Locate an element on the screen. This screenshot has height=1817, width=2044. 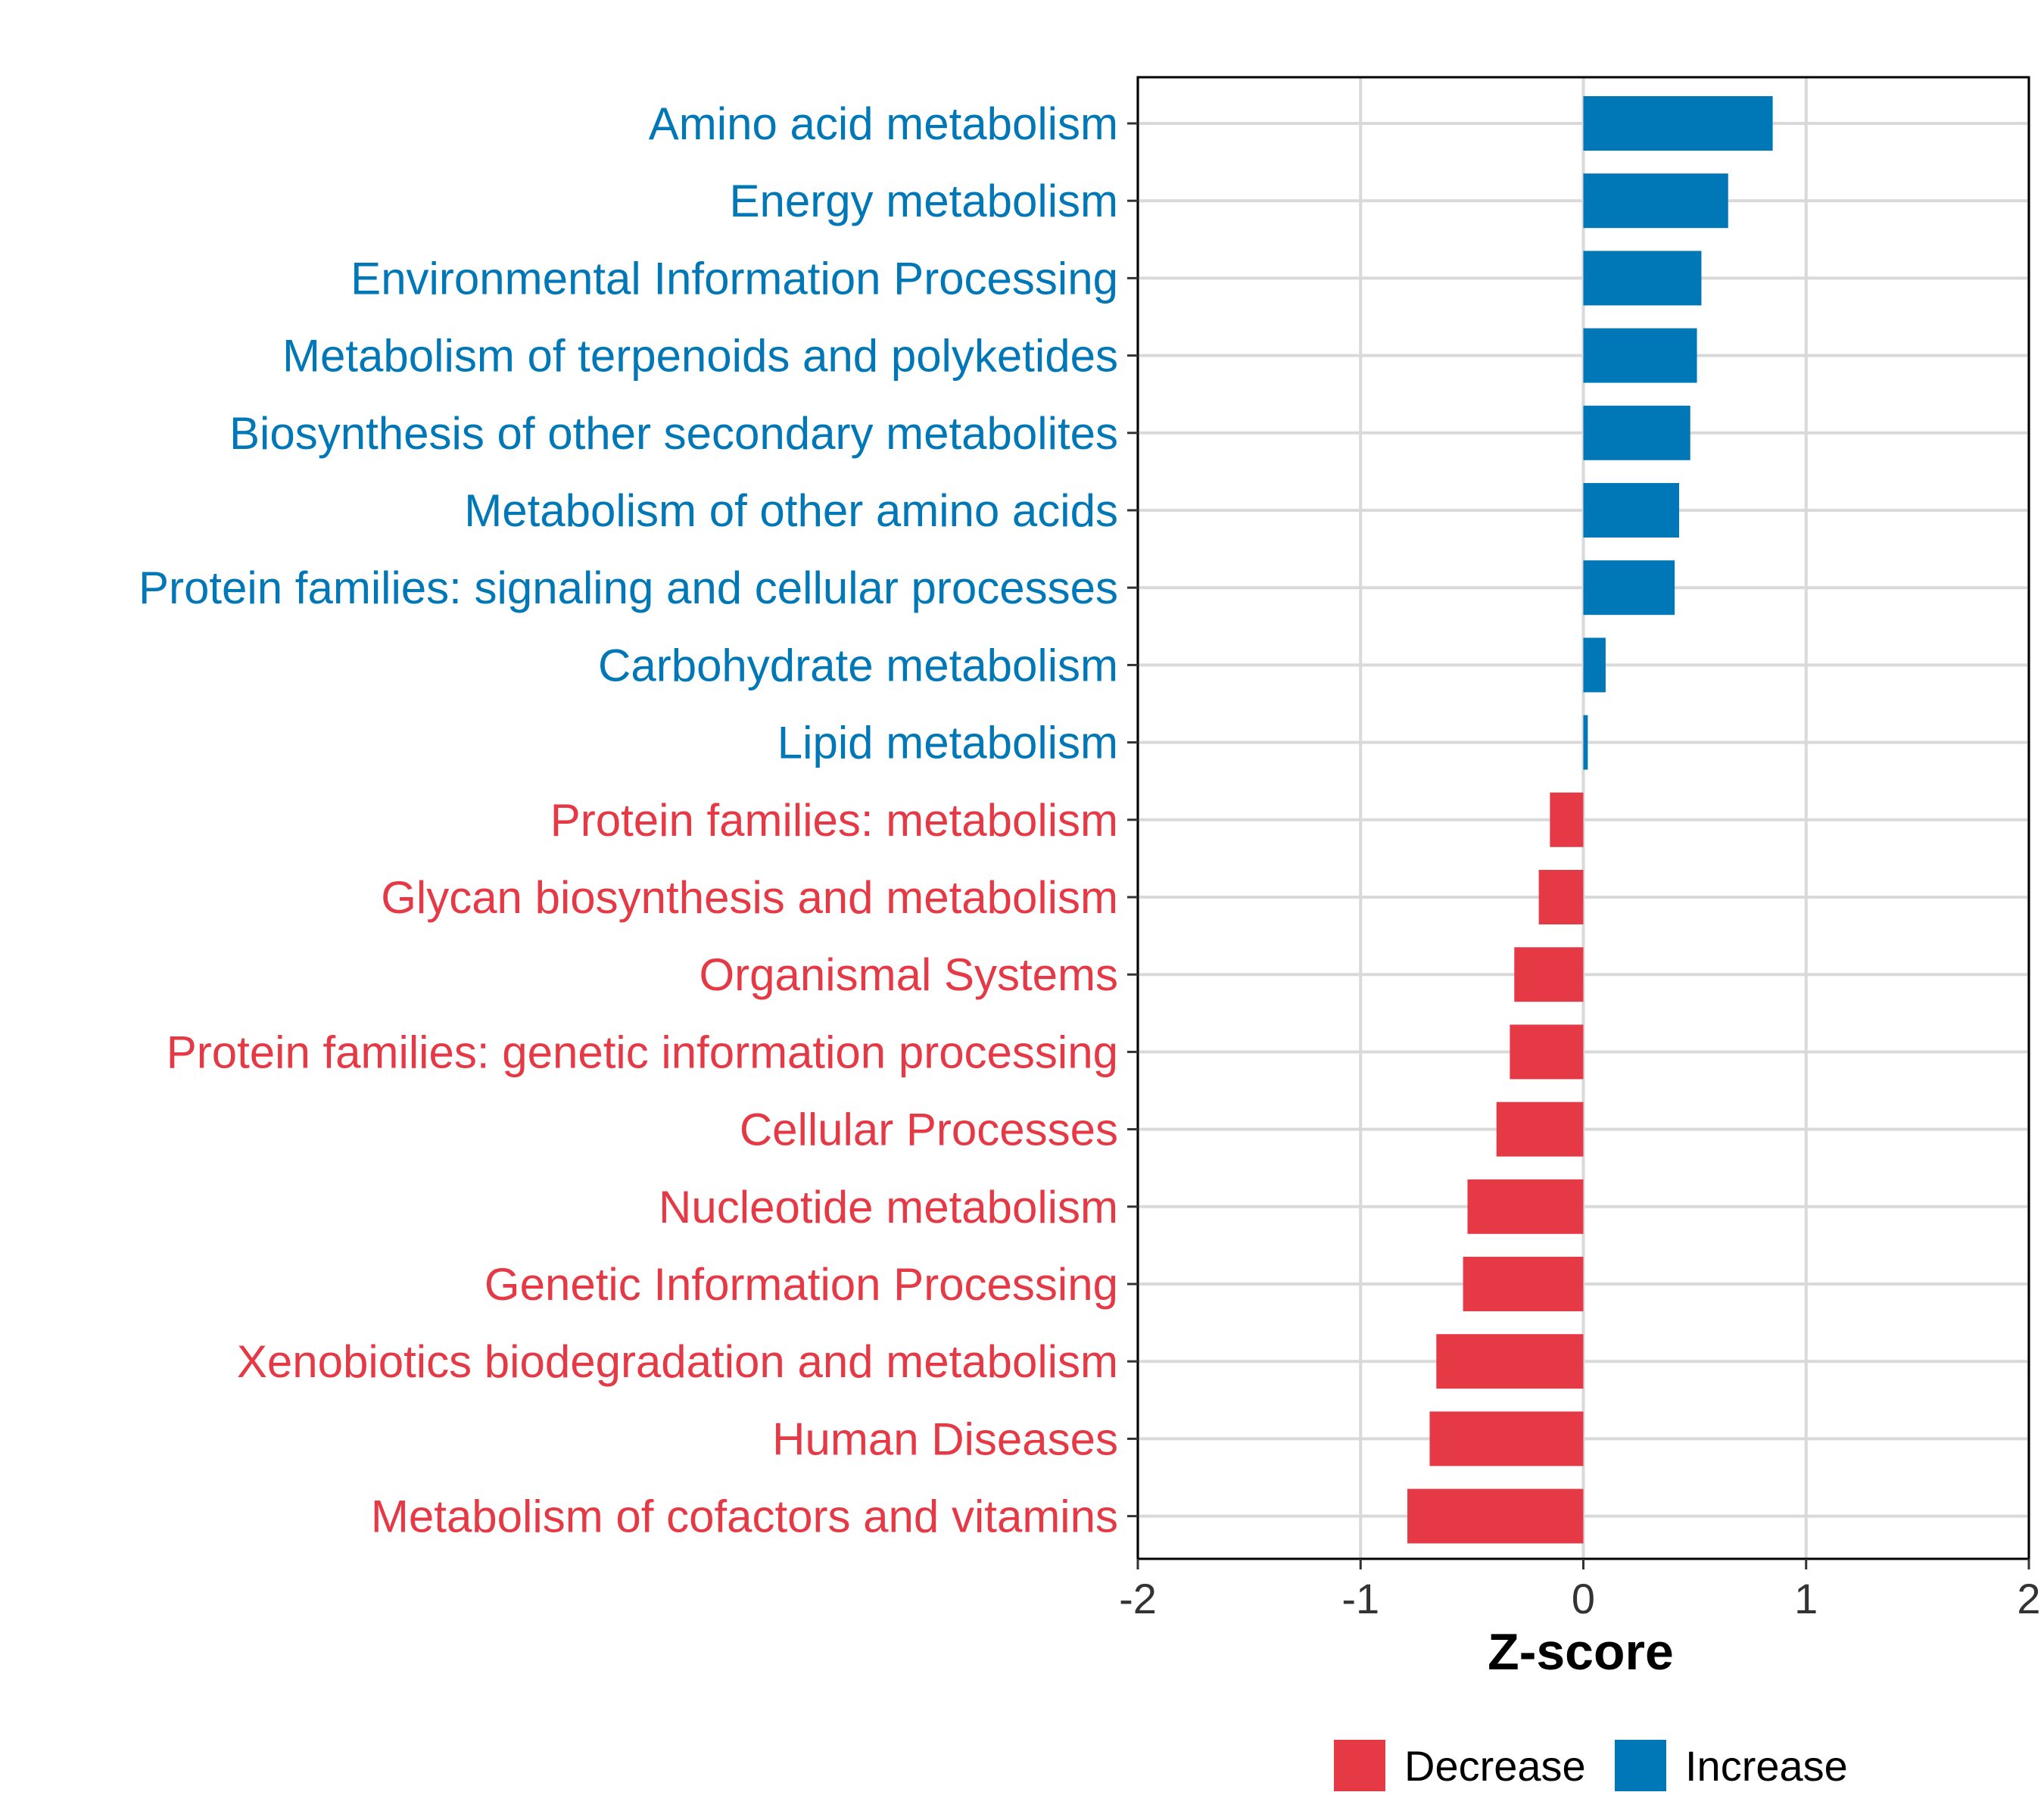
category-label: Protein families: metabolism is located at coordinates (834, 821).